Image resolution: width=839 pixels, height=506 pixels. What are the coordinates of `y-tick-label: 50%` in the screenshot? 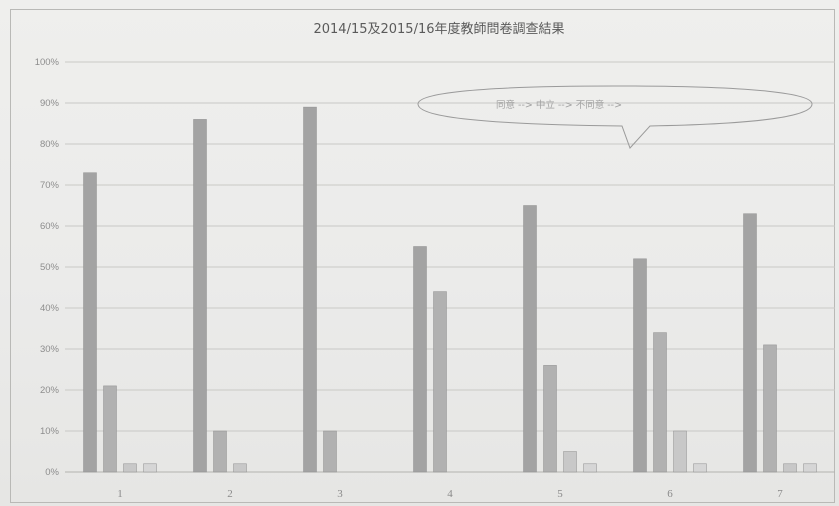 It's located at (50, 267).